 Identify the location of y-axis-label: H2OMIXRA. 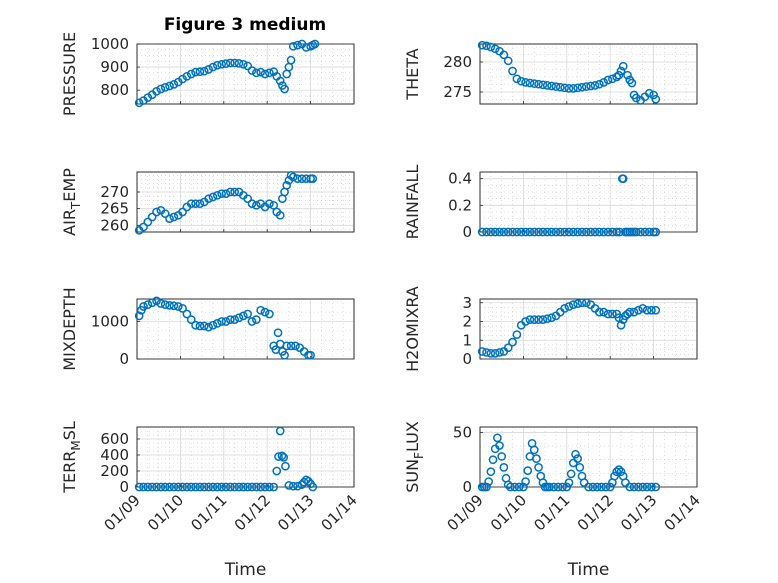
(412, 329).